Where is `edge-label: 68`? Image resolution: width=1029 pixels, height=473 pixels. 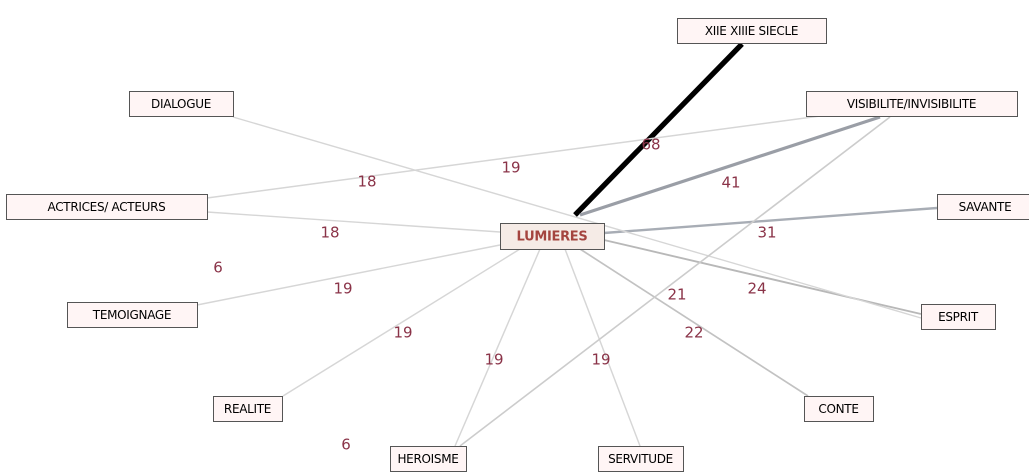
edge-label: 68 is located at coordinates (650, 145).